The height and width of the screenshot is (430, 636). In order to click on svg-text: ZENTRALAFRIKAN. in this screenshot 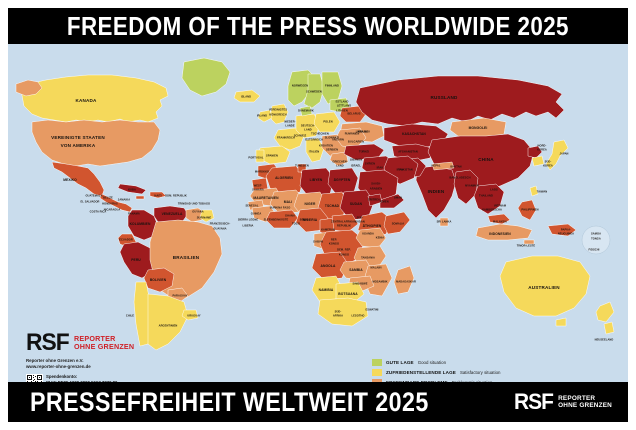, I will do `click(344, 222)`.